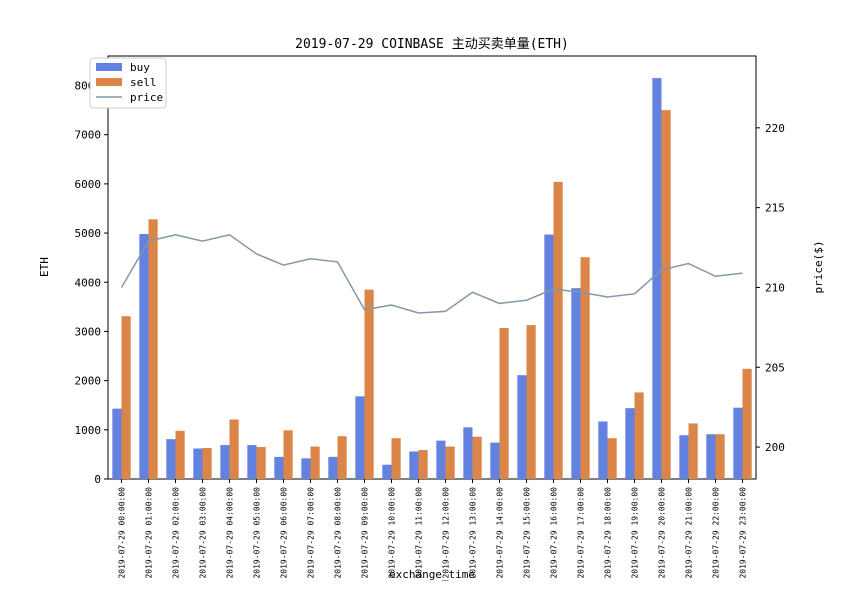 This screenshot has height=597, width=864. Describe the element at coordinates (109, 67) in the screenshot. I see `legend-swatch-buy` at that location.